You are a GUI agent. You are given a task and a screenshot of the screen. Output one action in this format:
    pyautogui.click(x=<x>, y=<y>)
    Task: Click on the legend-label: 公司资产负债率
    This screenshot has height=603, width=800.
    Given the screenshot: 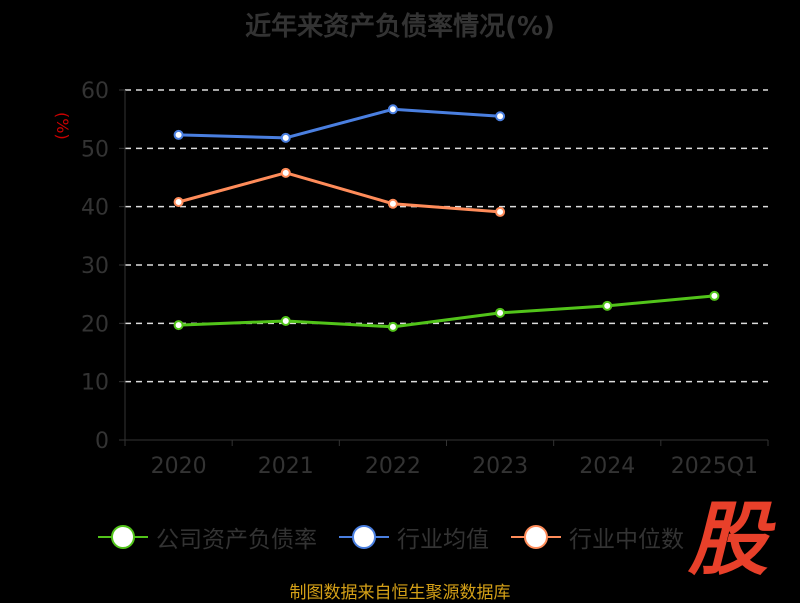 What is the action you would take?
    pyautogui.click(x=236, y=540)
    